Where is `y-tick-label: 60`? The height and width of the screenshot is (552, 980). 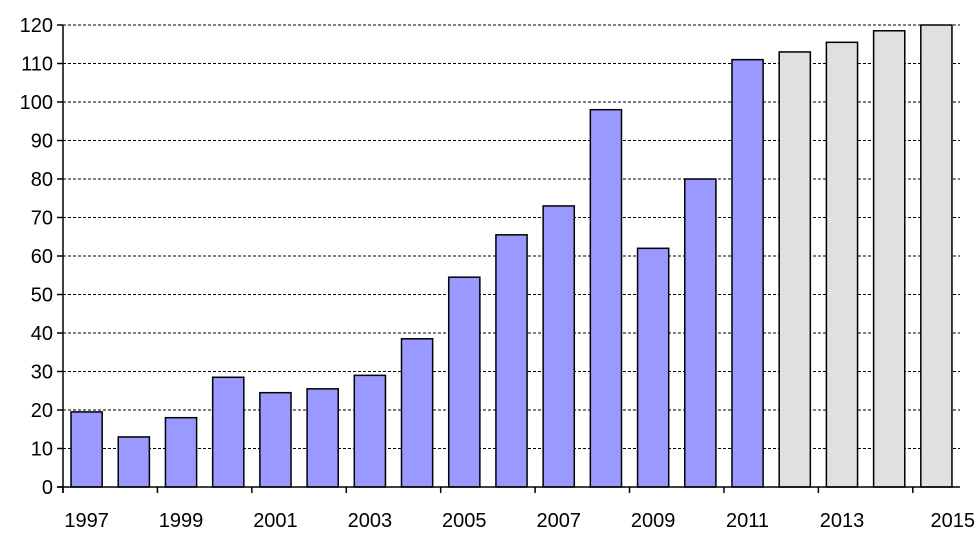 y-tick-label: 60 is located at coordinates (42, 257).